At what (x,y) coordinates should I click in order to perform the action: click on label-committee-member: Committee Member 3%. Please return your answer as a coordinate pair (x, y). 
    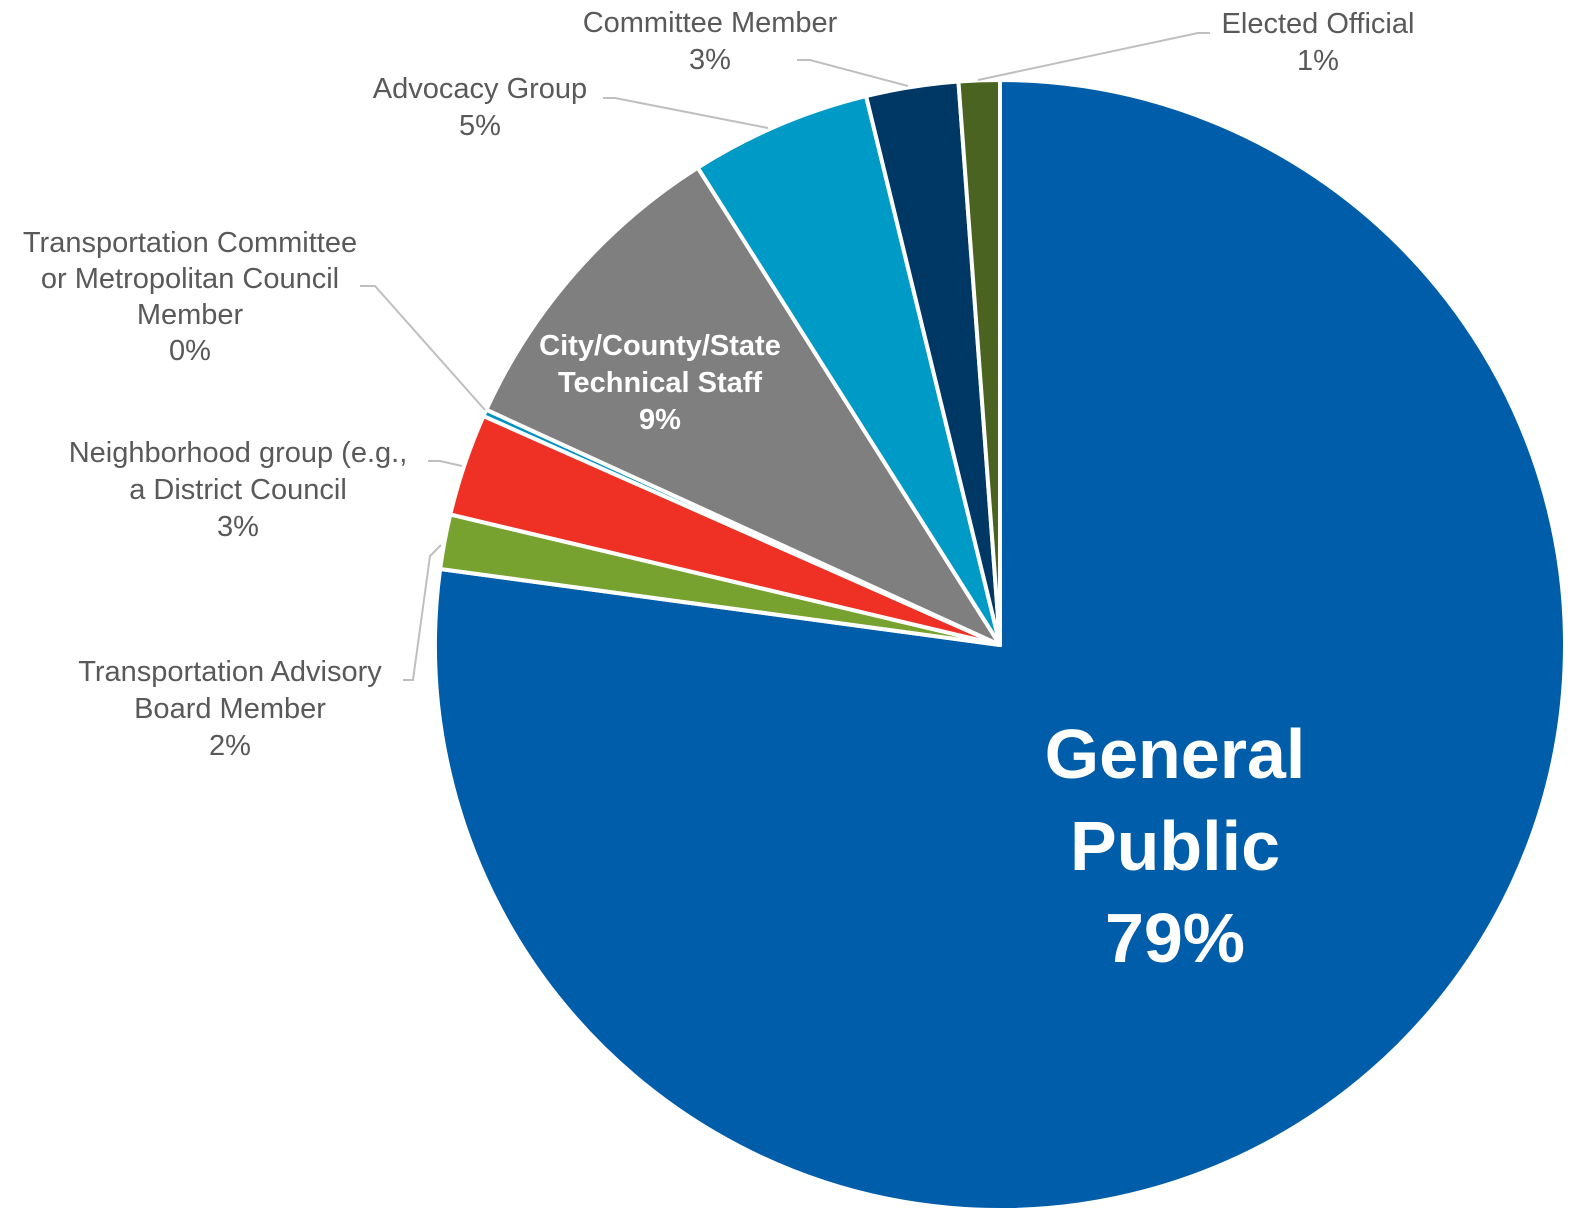
    Looking at the image, I should click on (710, 41).